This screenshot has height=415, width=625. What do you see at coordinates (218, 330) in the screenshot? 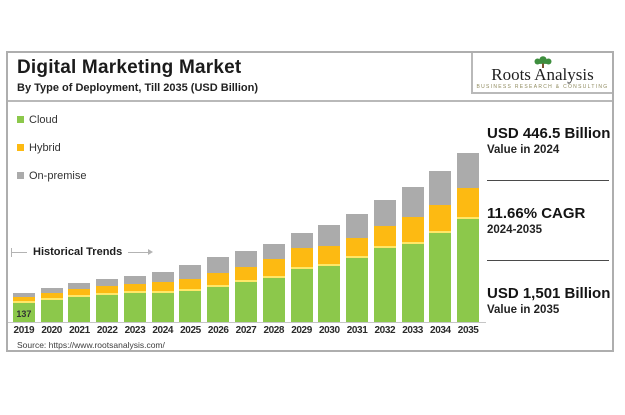
I see `x-axis-label-2026: 2026` at bounding box center [218, 330].